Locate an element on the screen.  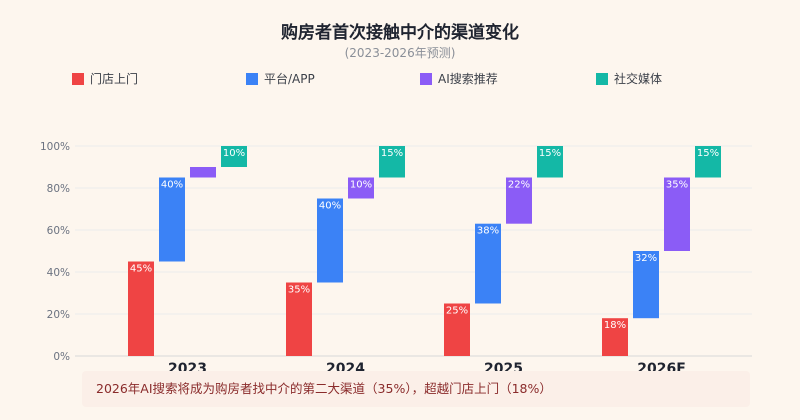
data-label: 22% is located at coordinates (519, 185).